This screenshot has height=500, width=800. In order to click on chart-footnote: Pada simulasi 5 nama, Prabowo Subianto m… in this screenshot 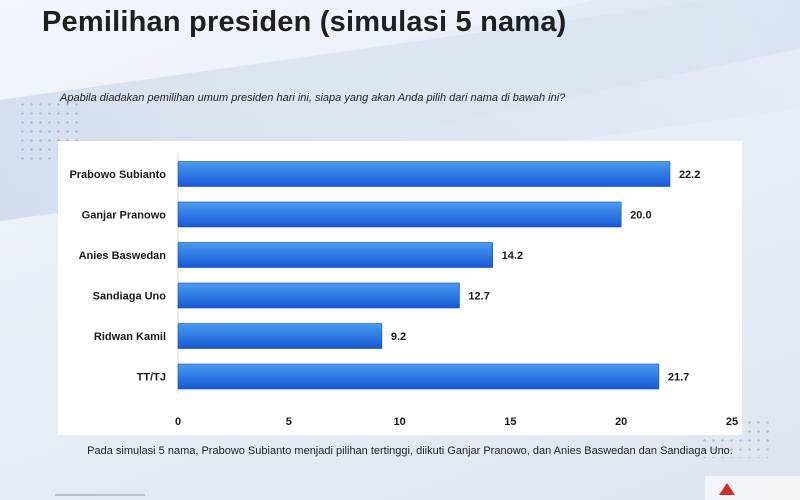, I will do `click(410, 451)`.